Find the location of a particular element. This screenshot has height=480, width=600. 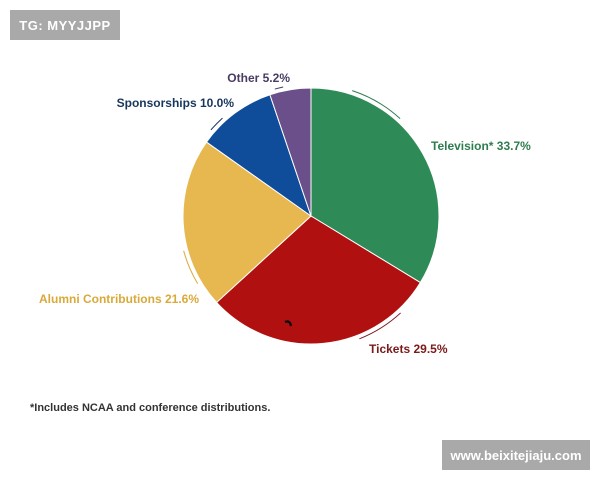

cursor-mark-icon is located at coordinates (288, 323).